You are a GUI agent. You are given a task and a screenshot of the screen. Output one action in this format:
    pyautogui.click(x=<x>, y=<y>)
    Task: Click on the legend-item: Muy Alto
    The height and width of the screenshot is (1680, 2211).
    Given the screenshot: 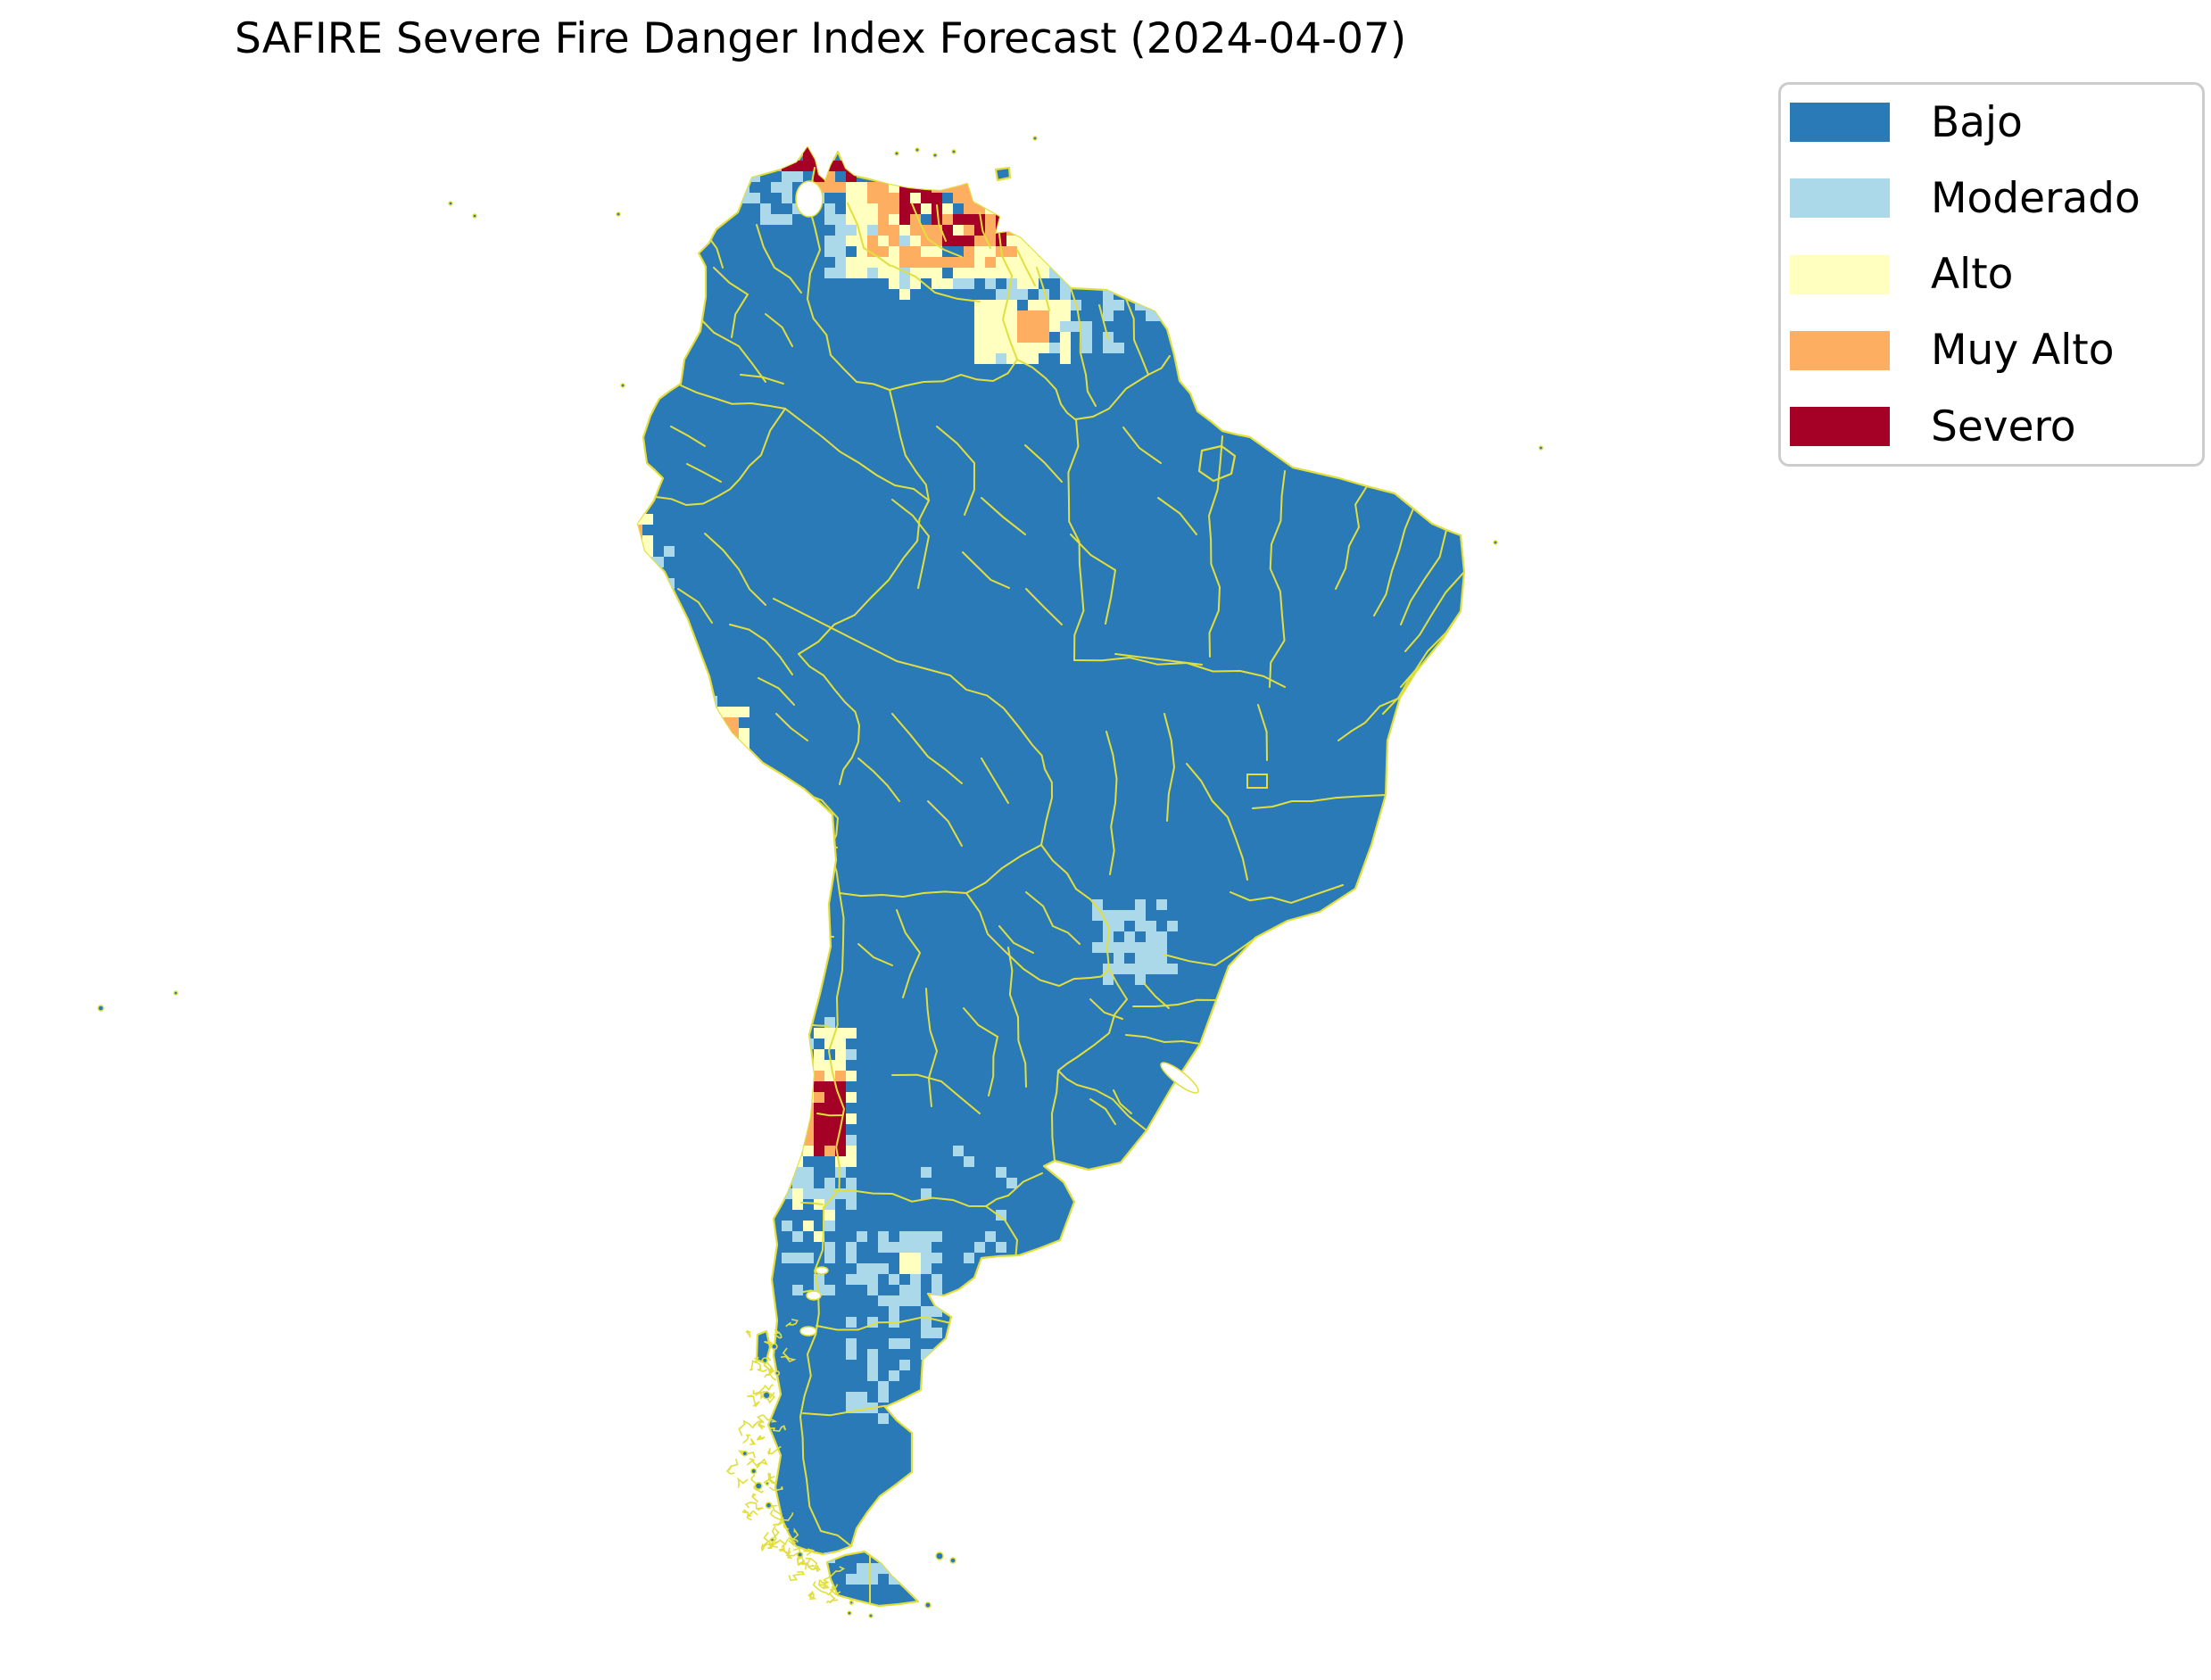 What is the action you would take?
    pyautogui.click(x=1990, y=351)
    